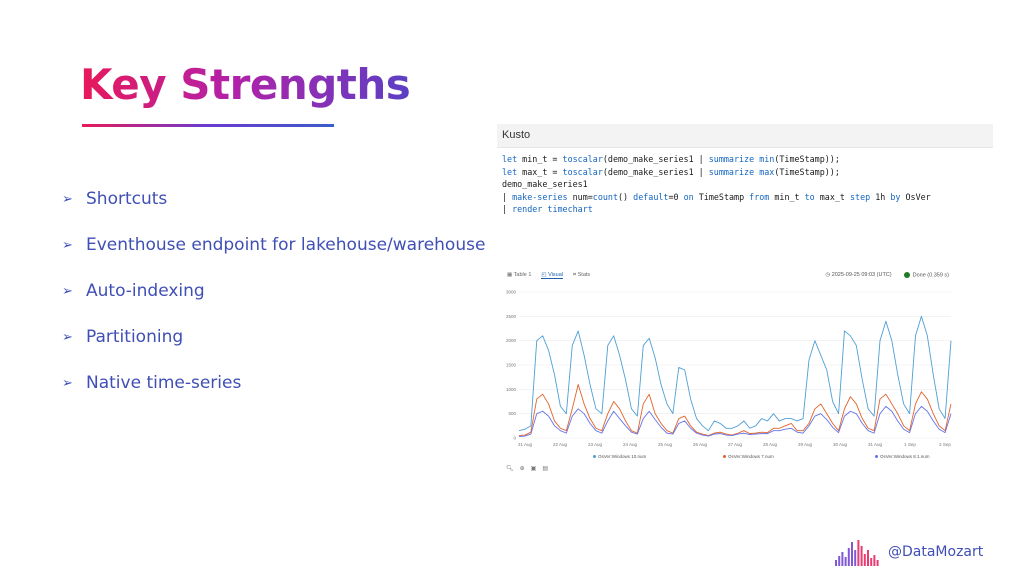  What do you see at coordinates (552, 275) in the screenshot?
I see `tab-visual: ◰ Visual` at bounding box center [552, 275].